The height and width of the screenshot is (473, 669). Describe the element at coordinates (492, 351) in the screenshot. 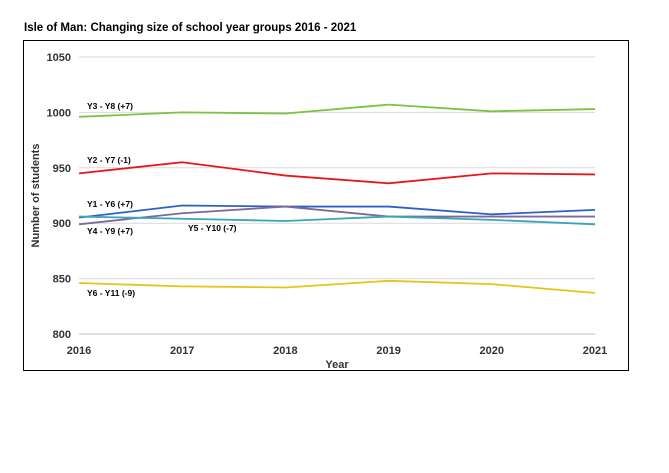

I see `x-tick-label-2020: 2020` at that location.